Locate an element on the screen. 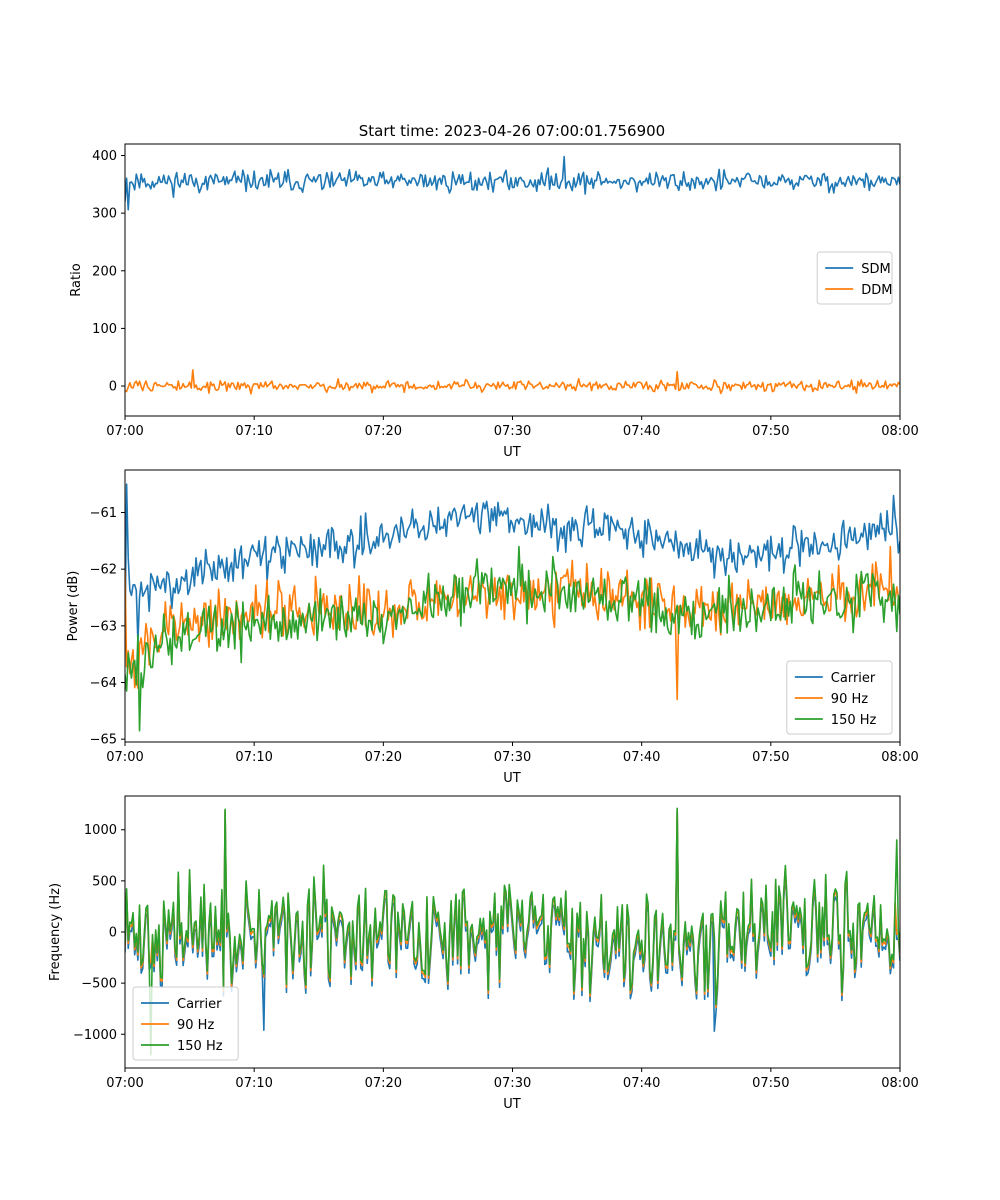  y-tick-label: −1000 is located at coordinates (95, 1035).